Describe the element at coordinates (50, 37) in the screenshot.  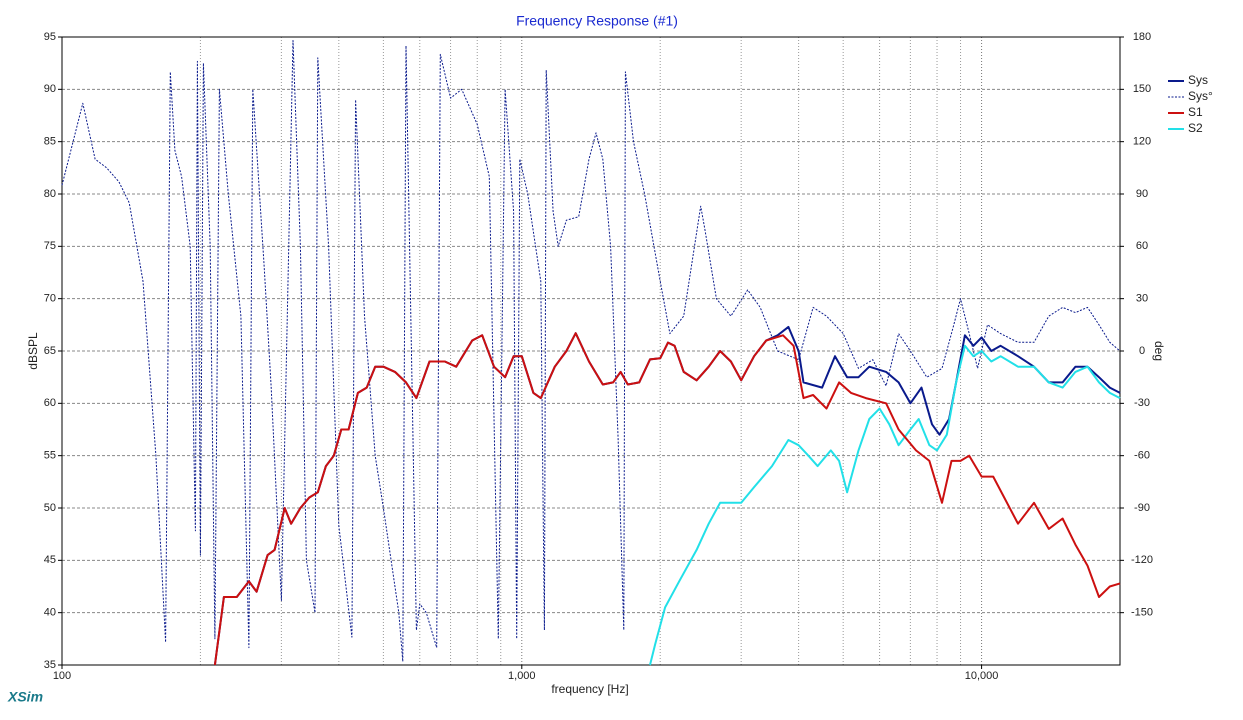
I see `y-tick-label: 95` at that location.